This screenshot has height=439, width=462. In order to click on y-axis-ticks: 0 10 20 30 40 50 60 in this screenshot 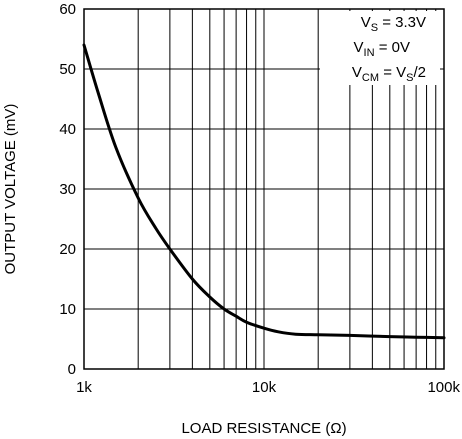, I will do `click(67, 189)`.